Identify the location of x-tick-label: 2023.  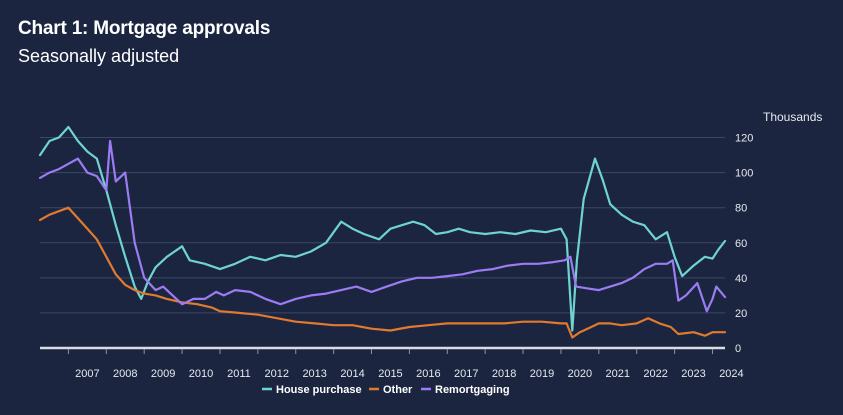
(693, 374).